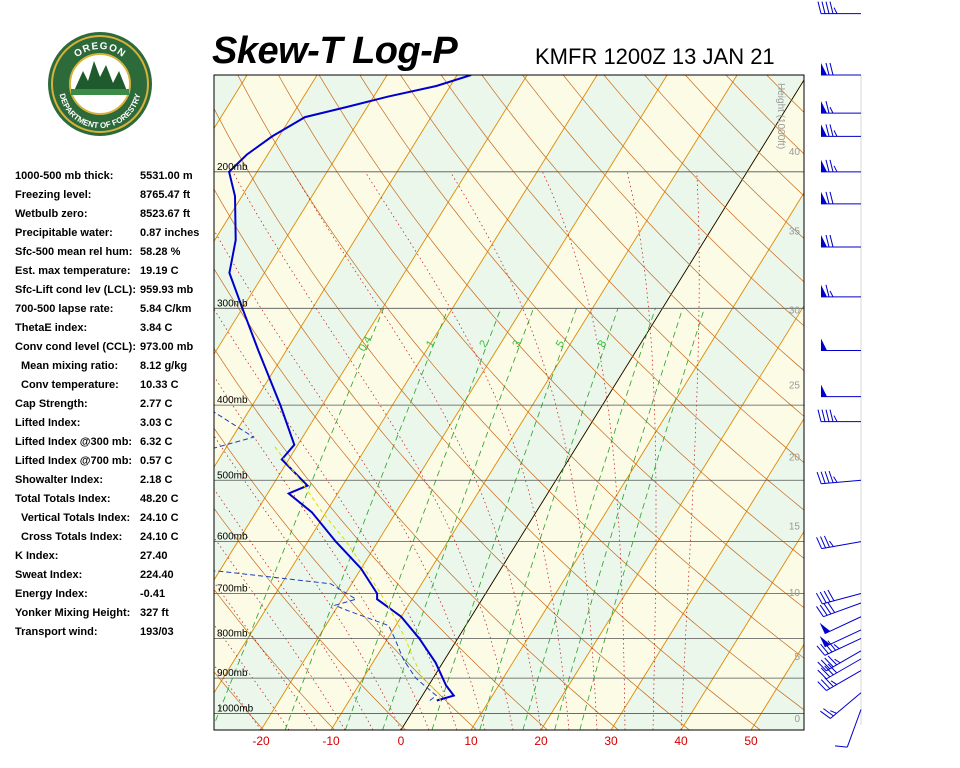 The height and width of the screenshot is (768, 960). I want to click on temp-tick-label: 30, so click(611, 741).